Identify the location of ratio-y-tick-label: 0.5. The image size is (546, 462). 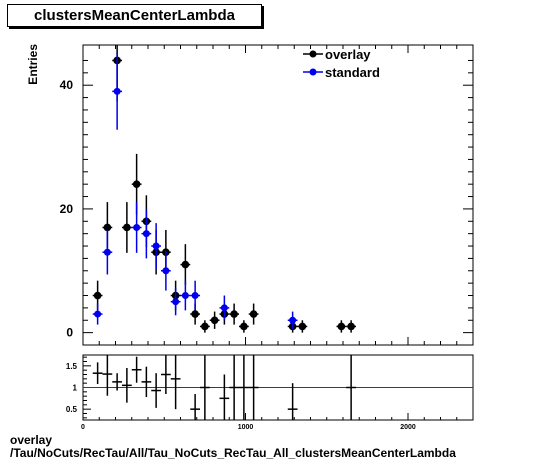
(72, 409).